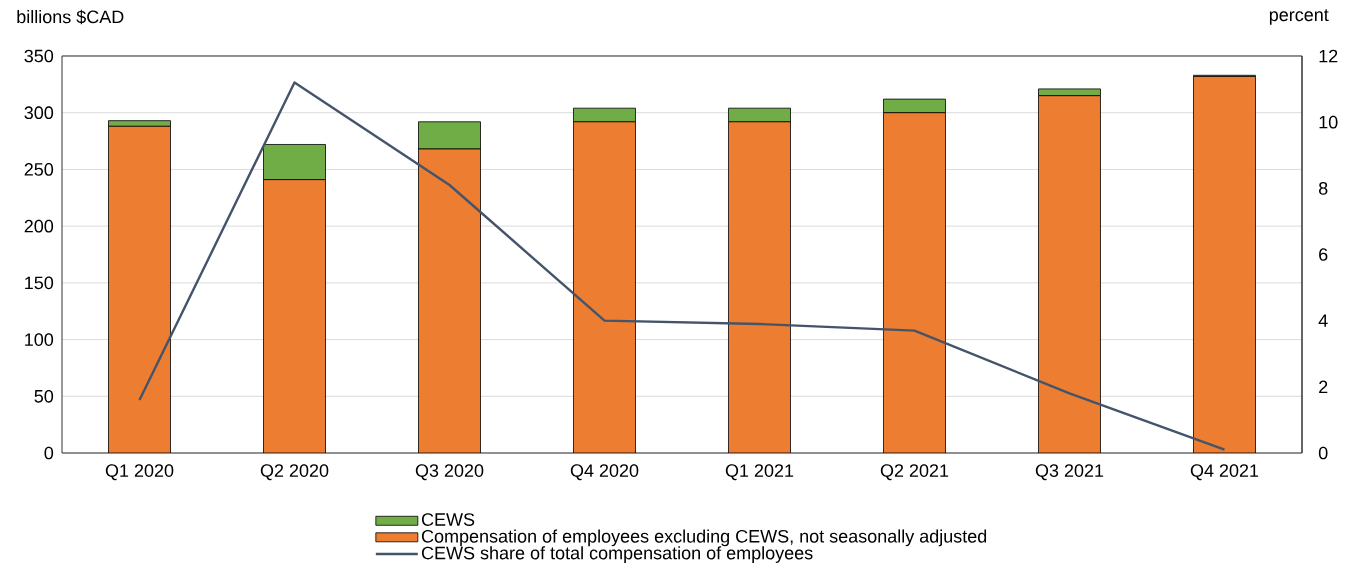 This screenshot has width=1351, height=575. Describe the element at coordinates (759, 472) in the screenshot. I see `x-tick-label: Q1 2021` at that location.